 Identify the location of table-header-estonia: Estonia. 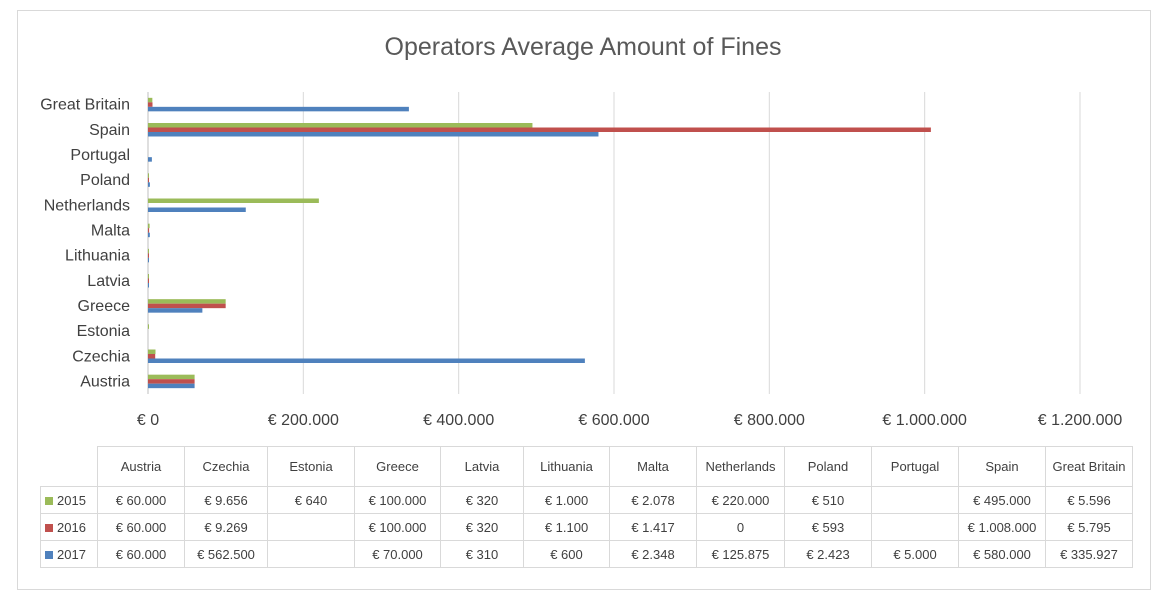
(311, 466).